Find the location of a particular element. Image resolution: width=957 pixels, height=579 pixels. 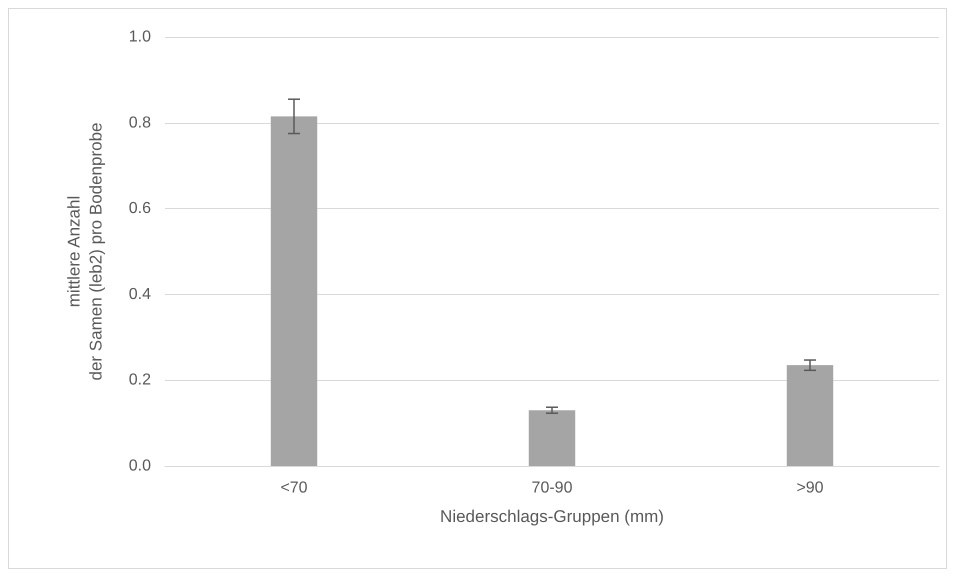

x-tick-label: >90 is located at coordinates (810, 488).